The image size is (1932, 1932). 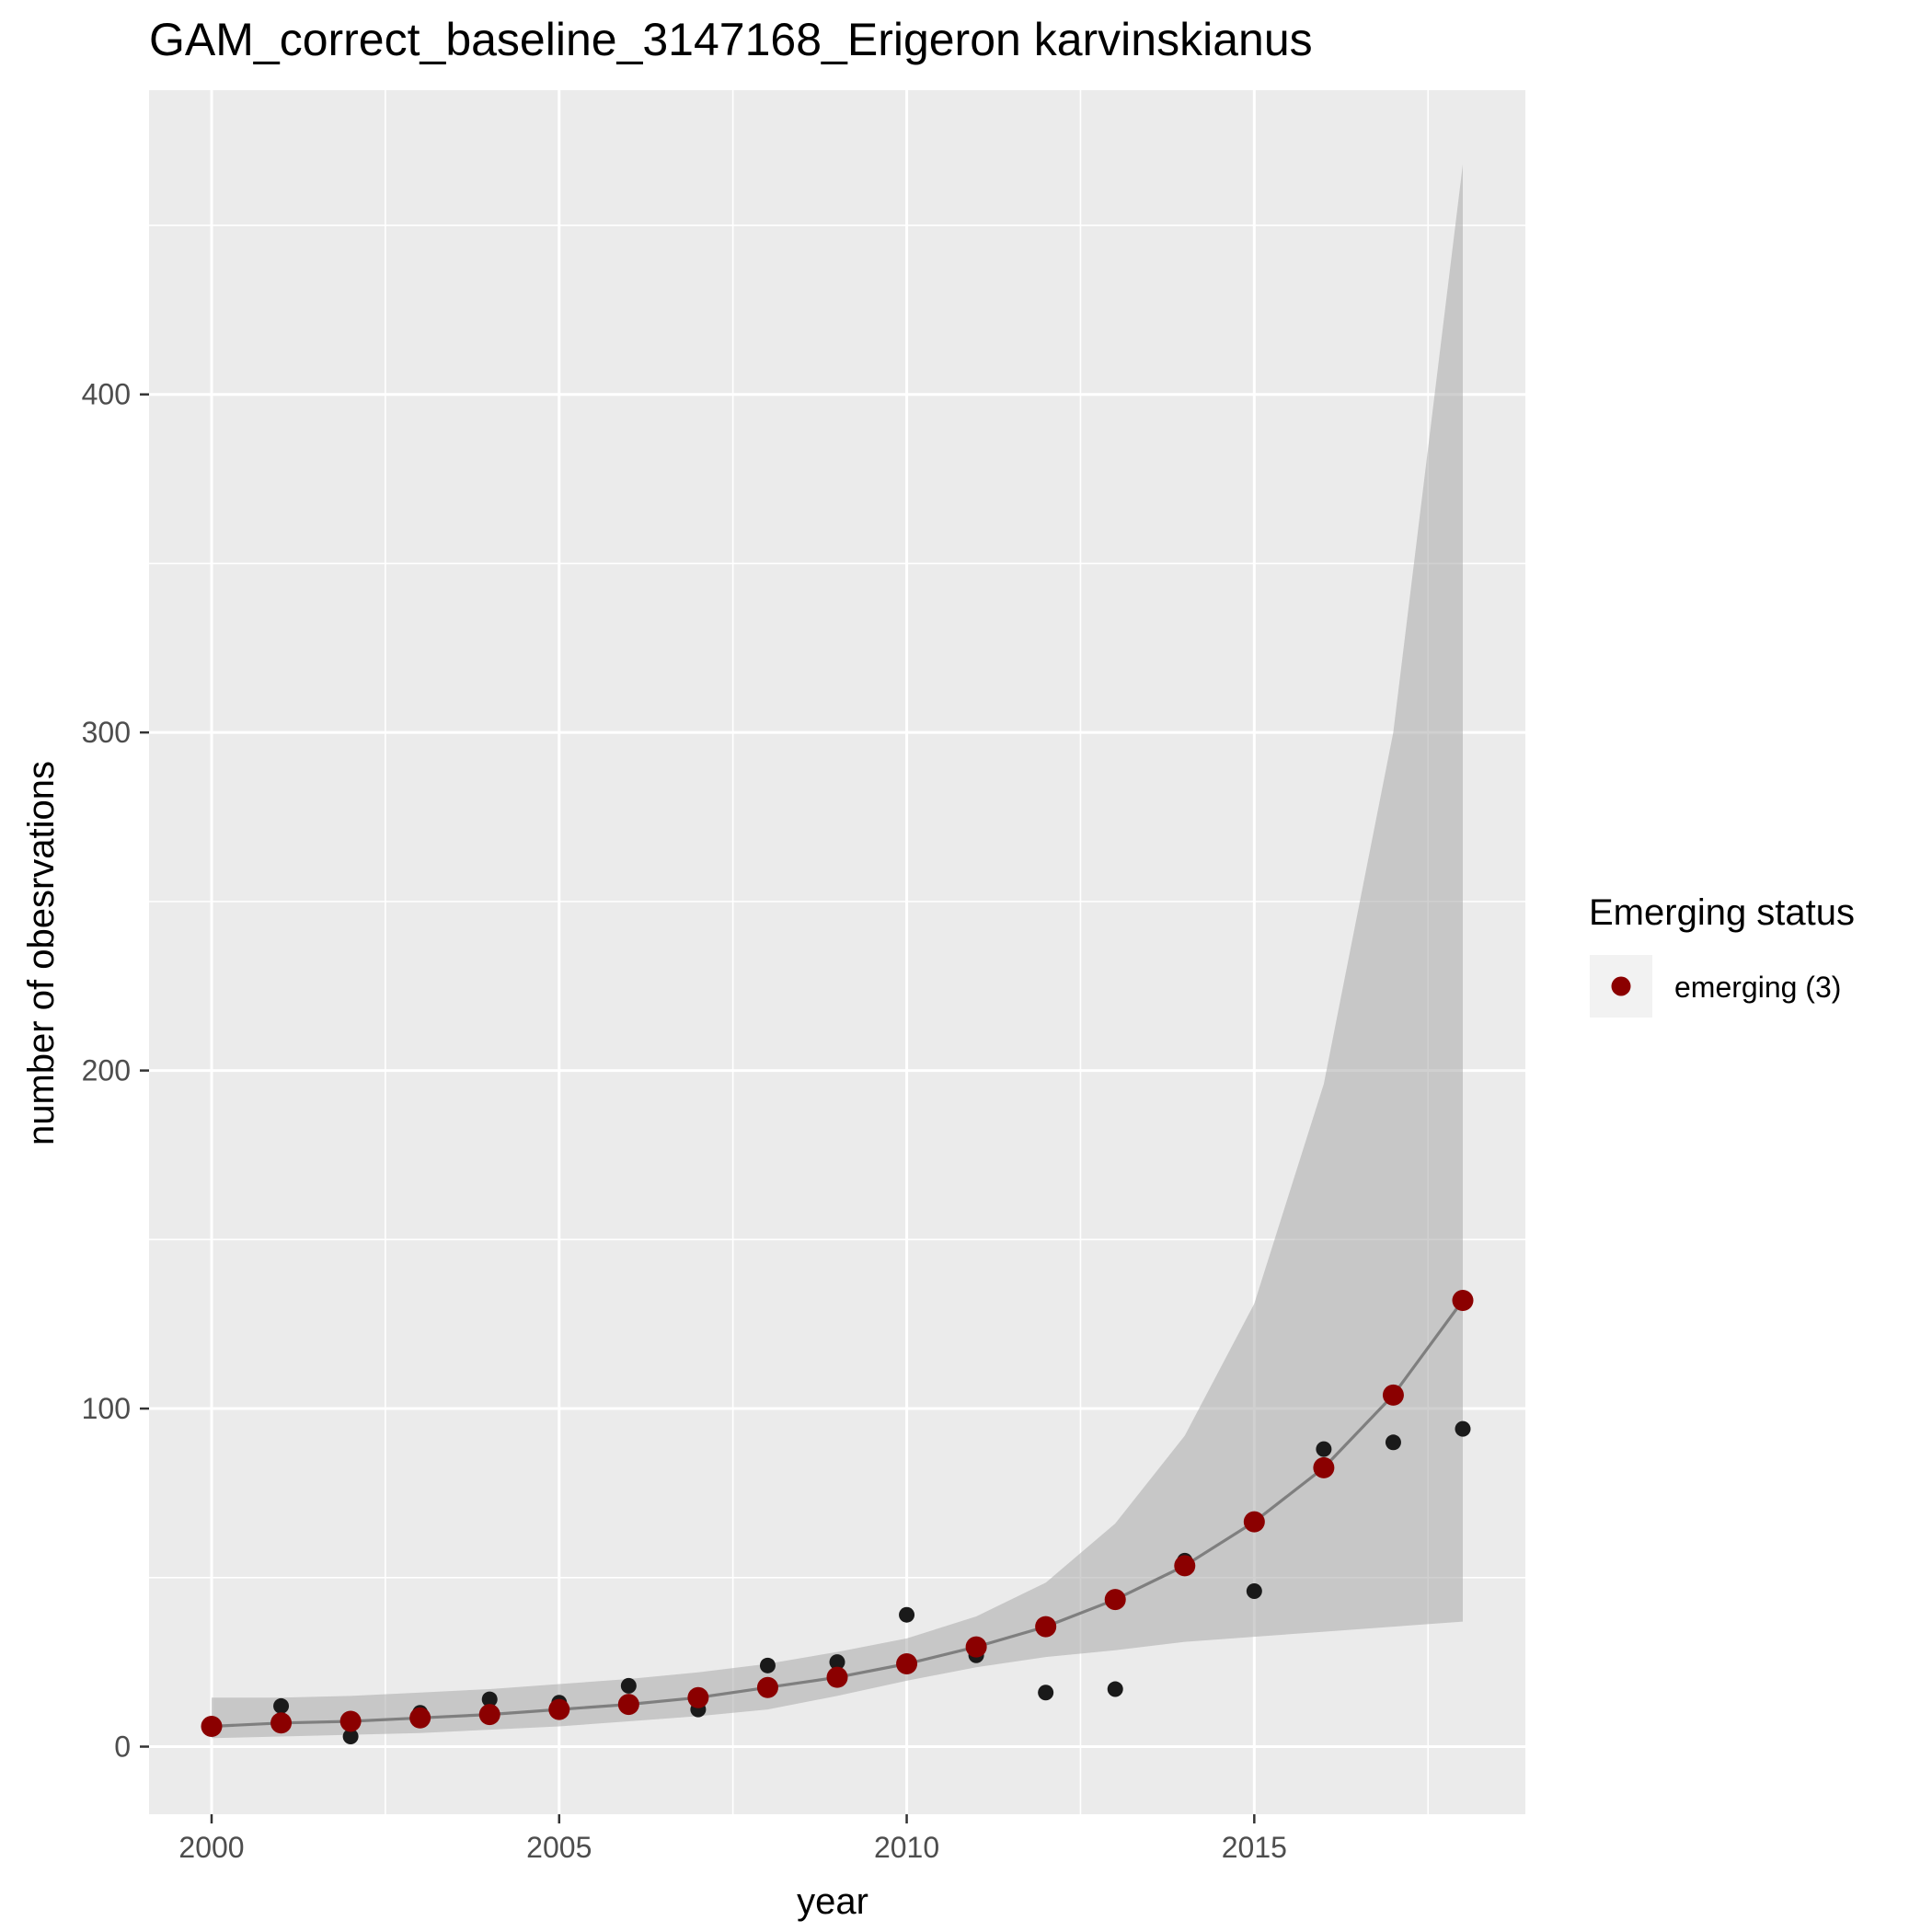 What do you see at coordinates (906, 1847) in the screenshot?
I see `x-tick-label: 2010` at bounding box center [906, 1847].